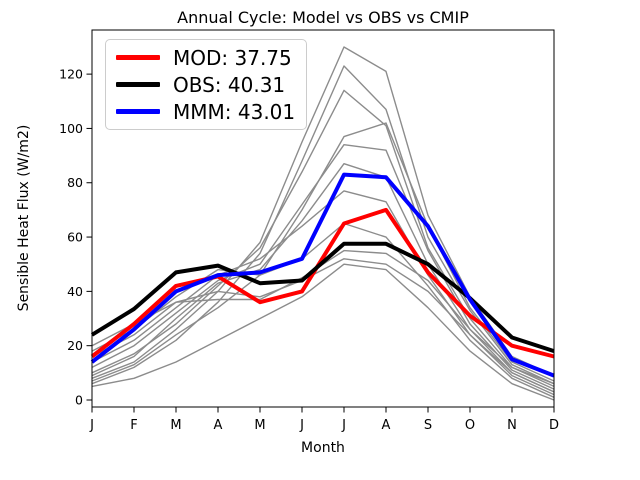 The image size is (640, 480). Describe the element at coordinates (71, 128) in the screenshot. I see `y-tick-label: 100` at that location.